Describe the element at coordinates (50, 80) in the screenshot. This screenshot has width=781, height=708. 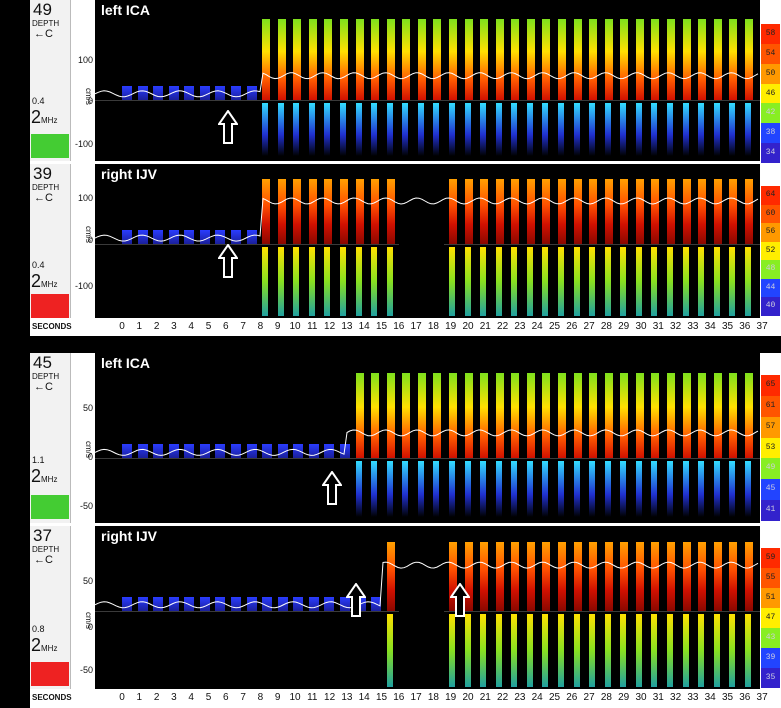
I see `panel-info: 49 DEPTH ←C 0.4 2MHz` at that location.